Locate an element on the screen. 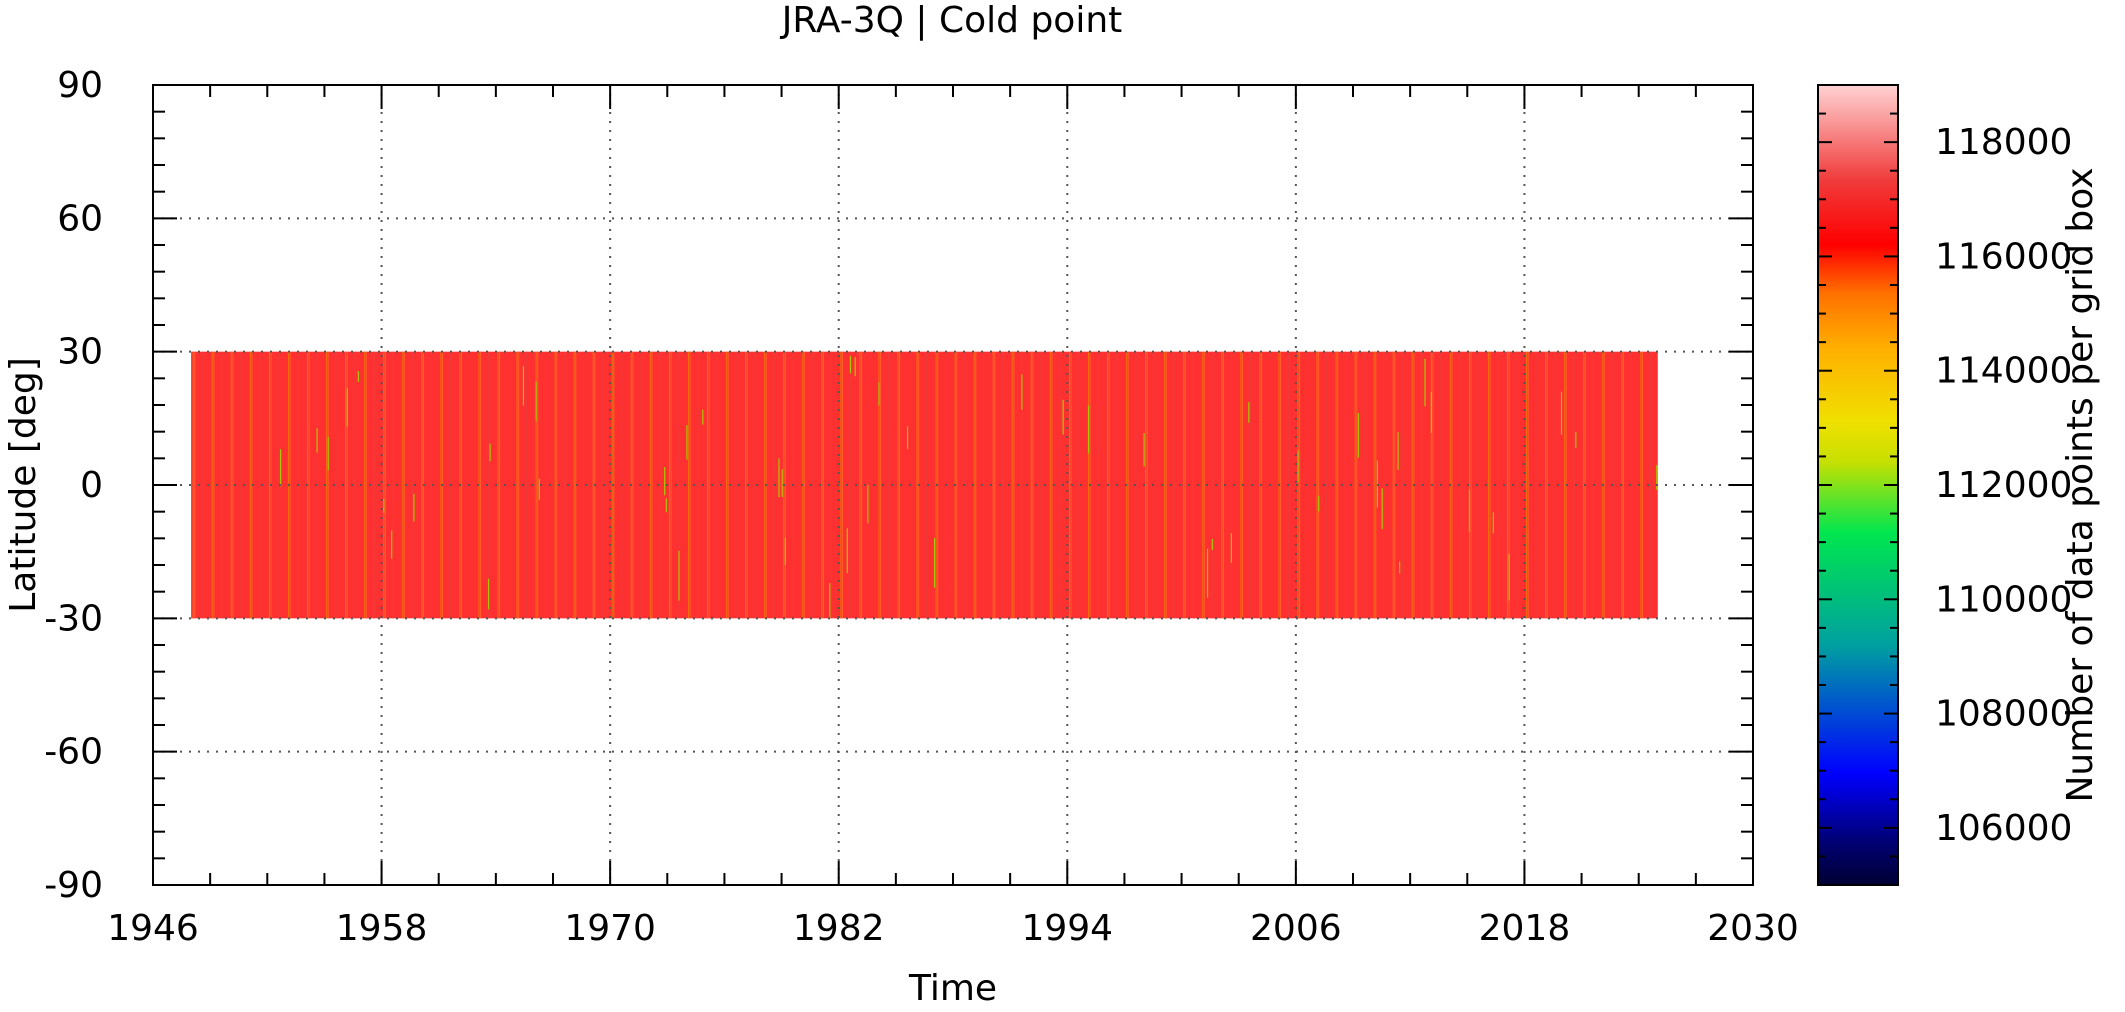 The width and height of the screenshot is (2125, 1012). colorbar-tick-label: 112000 is located at coordinates (2003, 485).